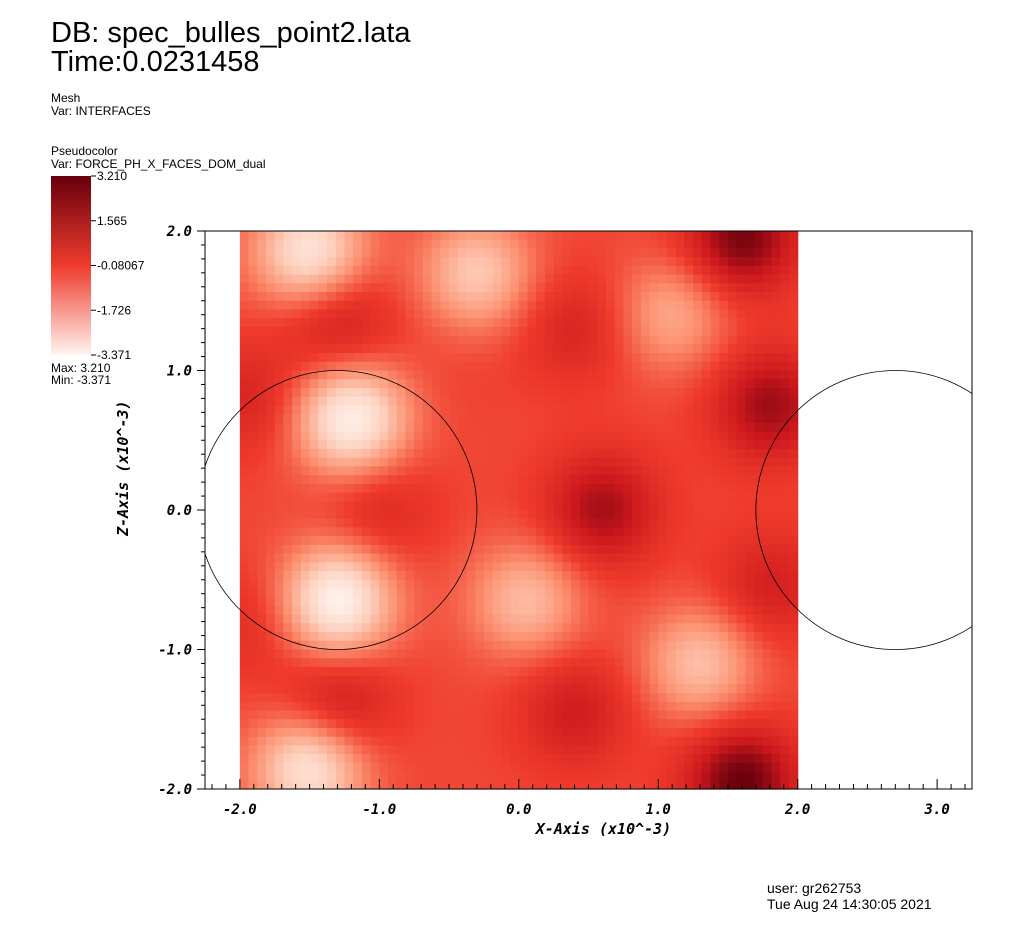 This screenshot has width=1024, height=928. I want to click on pseudocolor-legend-title: Pseudocolor, so click(84, 151).